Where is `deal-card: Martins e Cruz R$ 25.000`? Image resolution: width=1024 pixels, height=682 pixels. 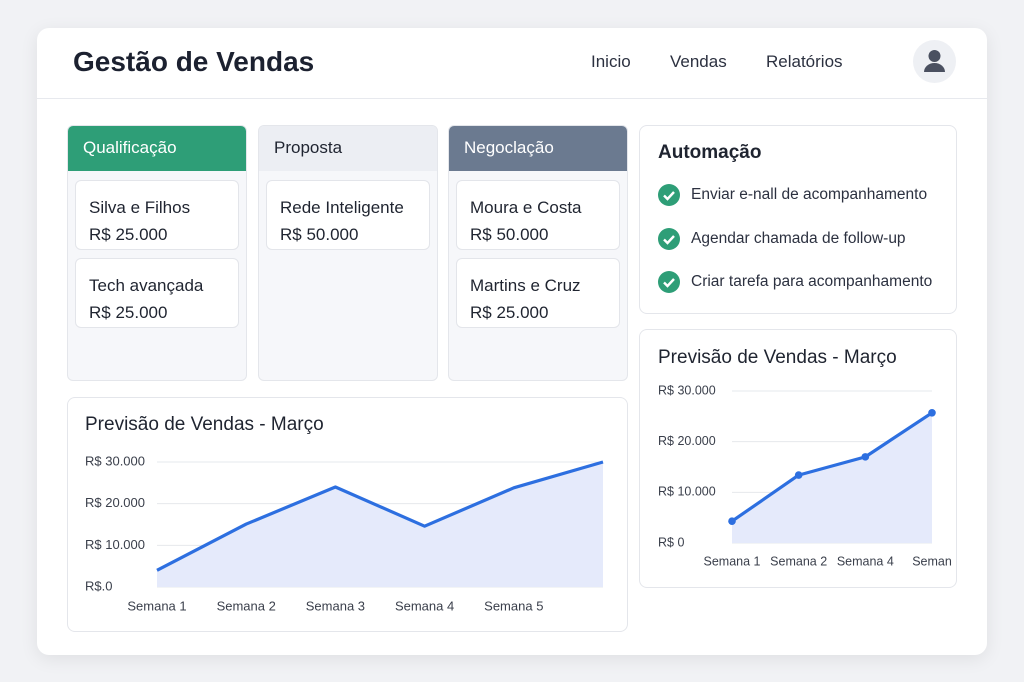 deal-card: Martins e Cruz R$ 25.000 is located at coordinates (538, 293).